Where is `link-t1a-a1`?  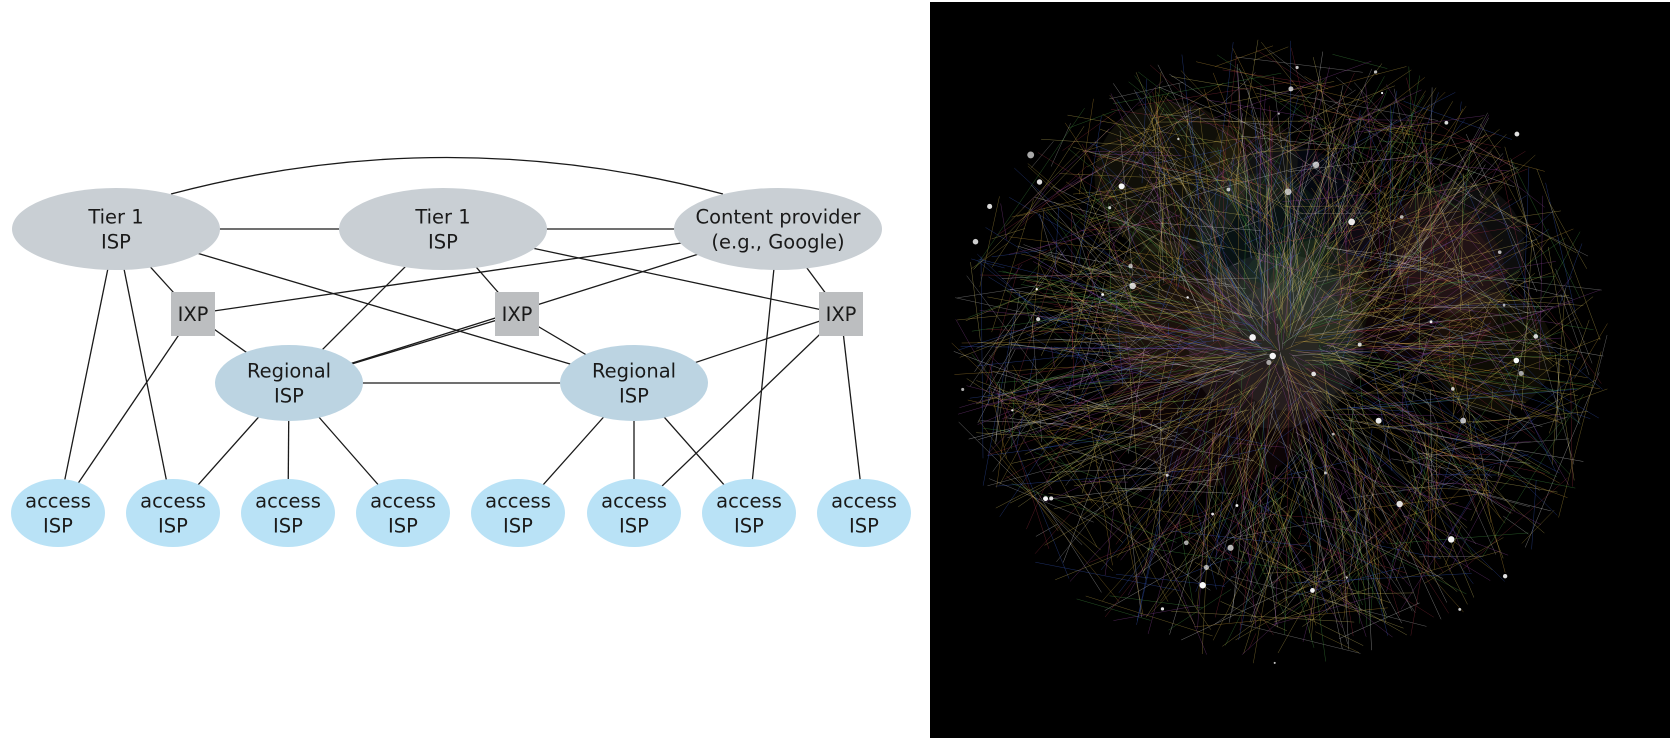 link-t1a-a1 is located at coordinates (87, 371).